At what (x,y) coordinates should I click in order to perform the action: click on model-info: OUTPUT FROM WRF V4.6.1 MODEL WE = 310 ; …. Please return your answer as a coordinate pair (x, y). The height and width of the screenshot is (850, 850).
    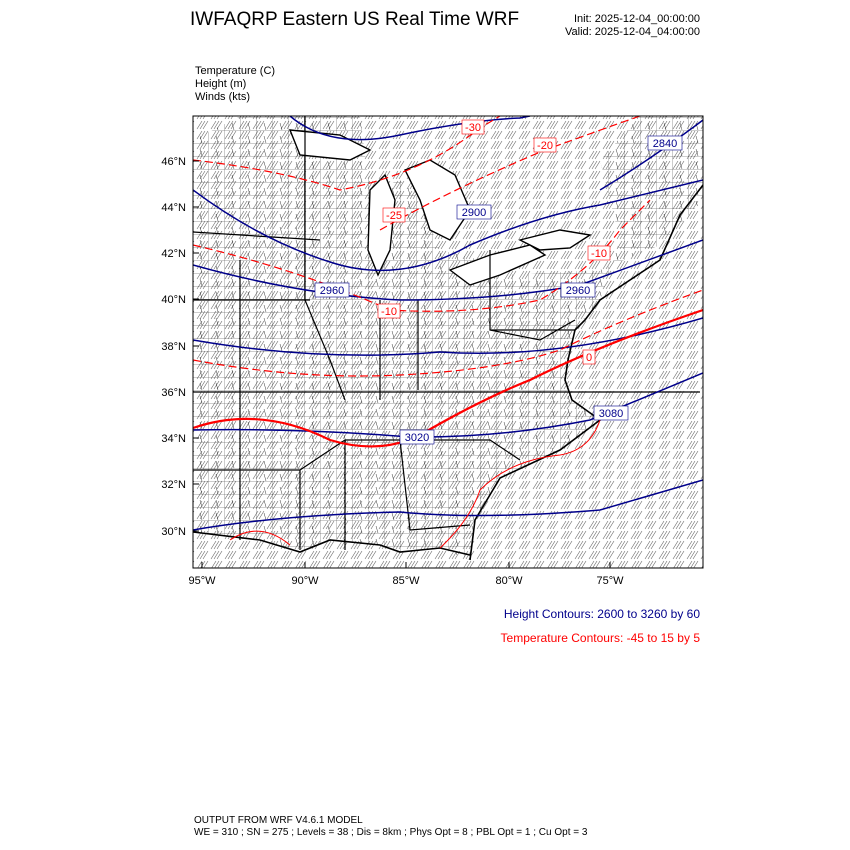
    Looking at the image, I should click on (390, 827).